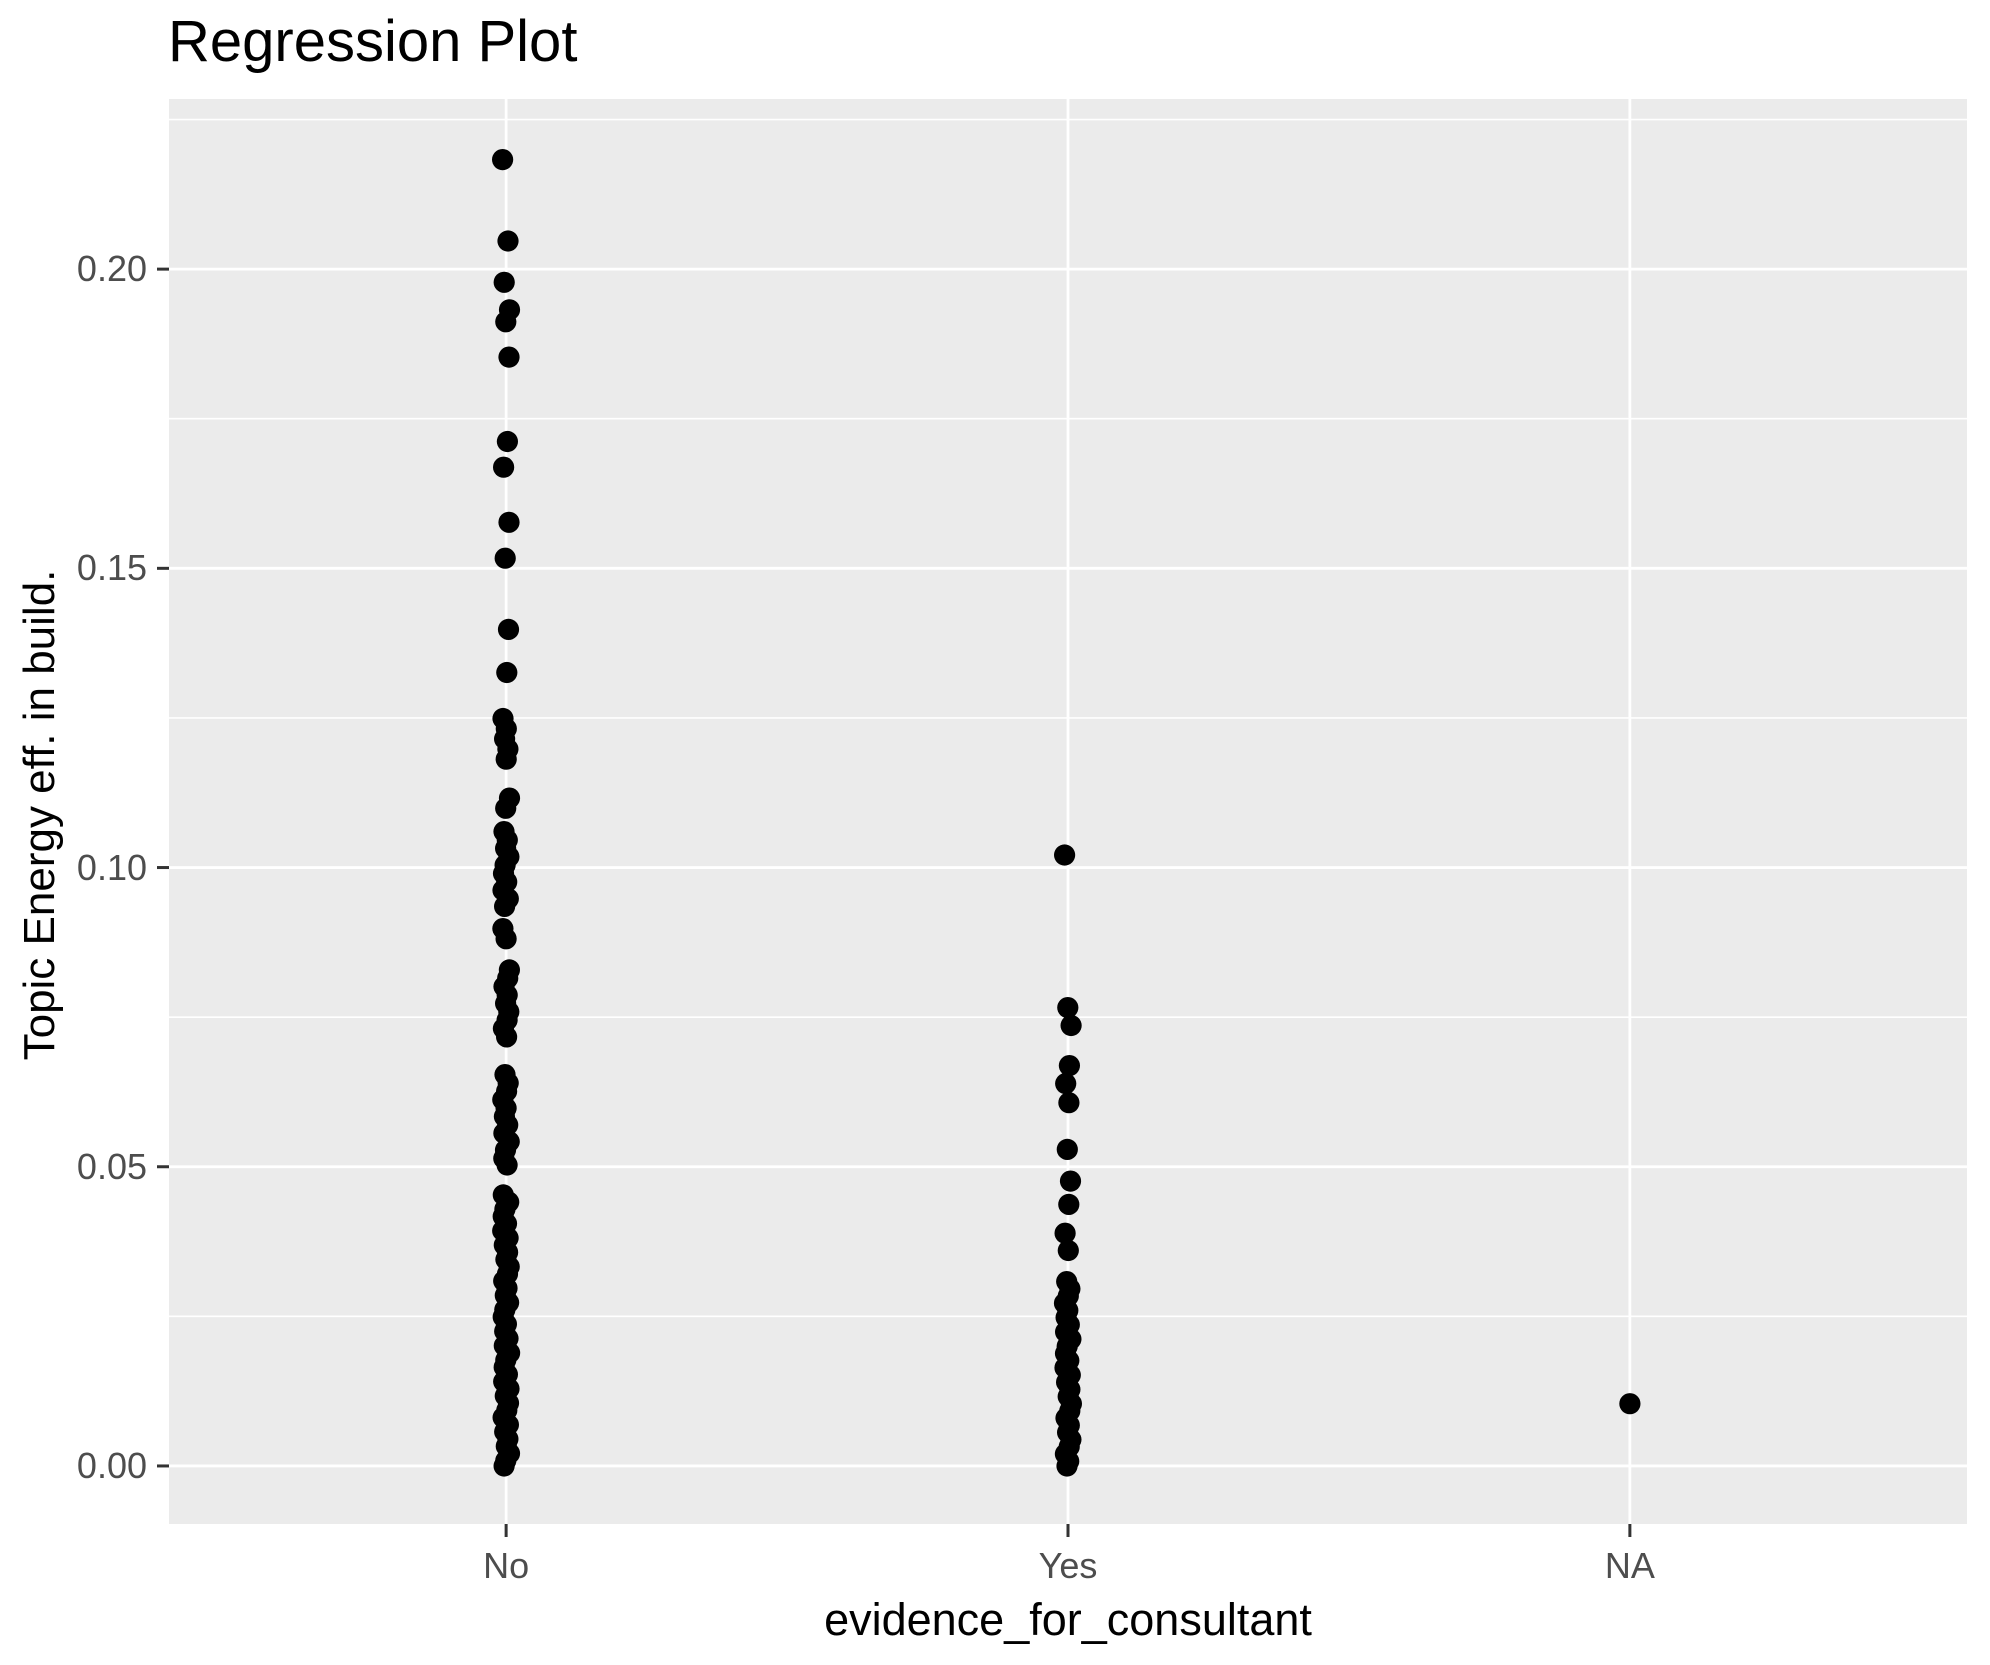  Describe the element at coordinates (111, 269) in the screenshot. I see `y-tick-label: 0.20` at that location.